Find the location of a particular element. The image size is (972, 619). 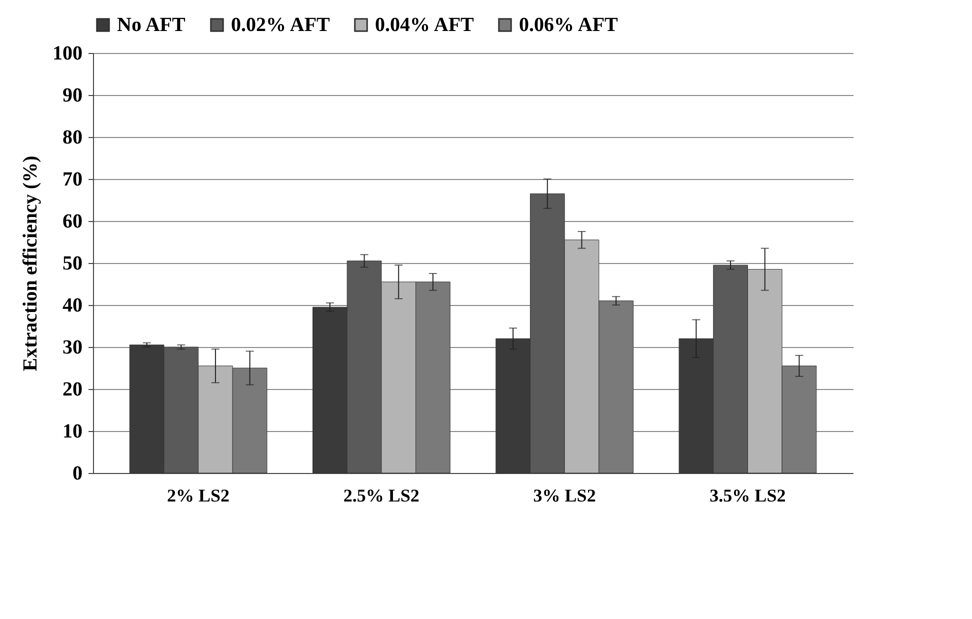

y-tick-label: 70 is located at coordinates (72, 179).